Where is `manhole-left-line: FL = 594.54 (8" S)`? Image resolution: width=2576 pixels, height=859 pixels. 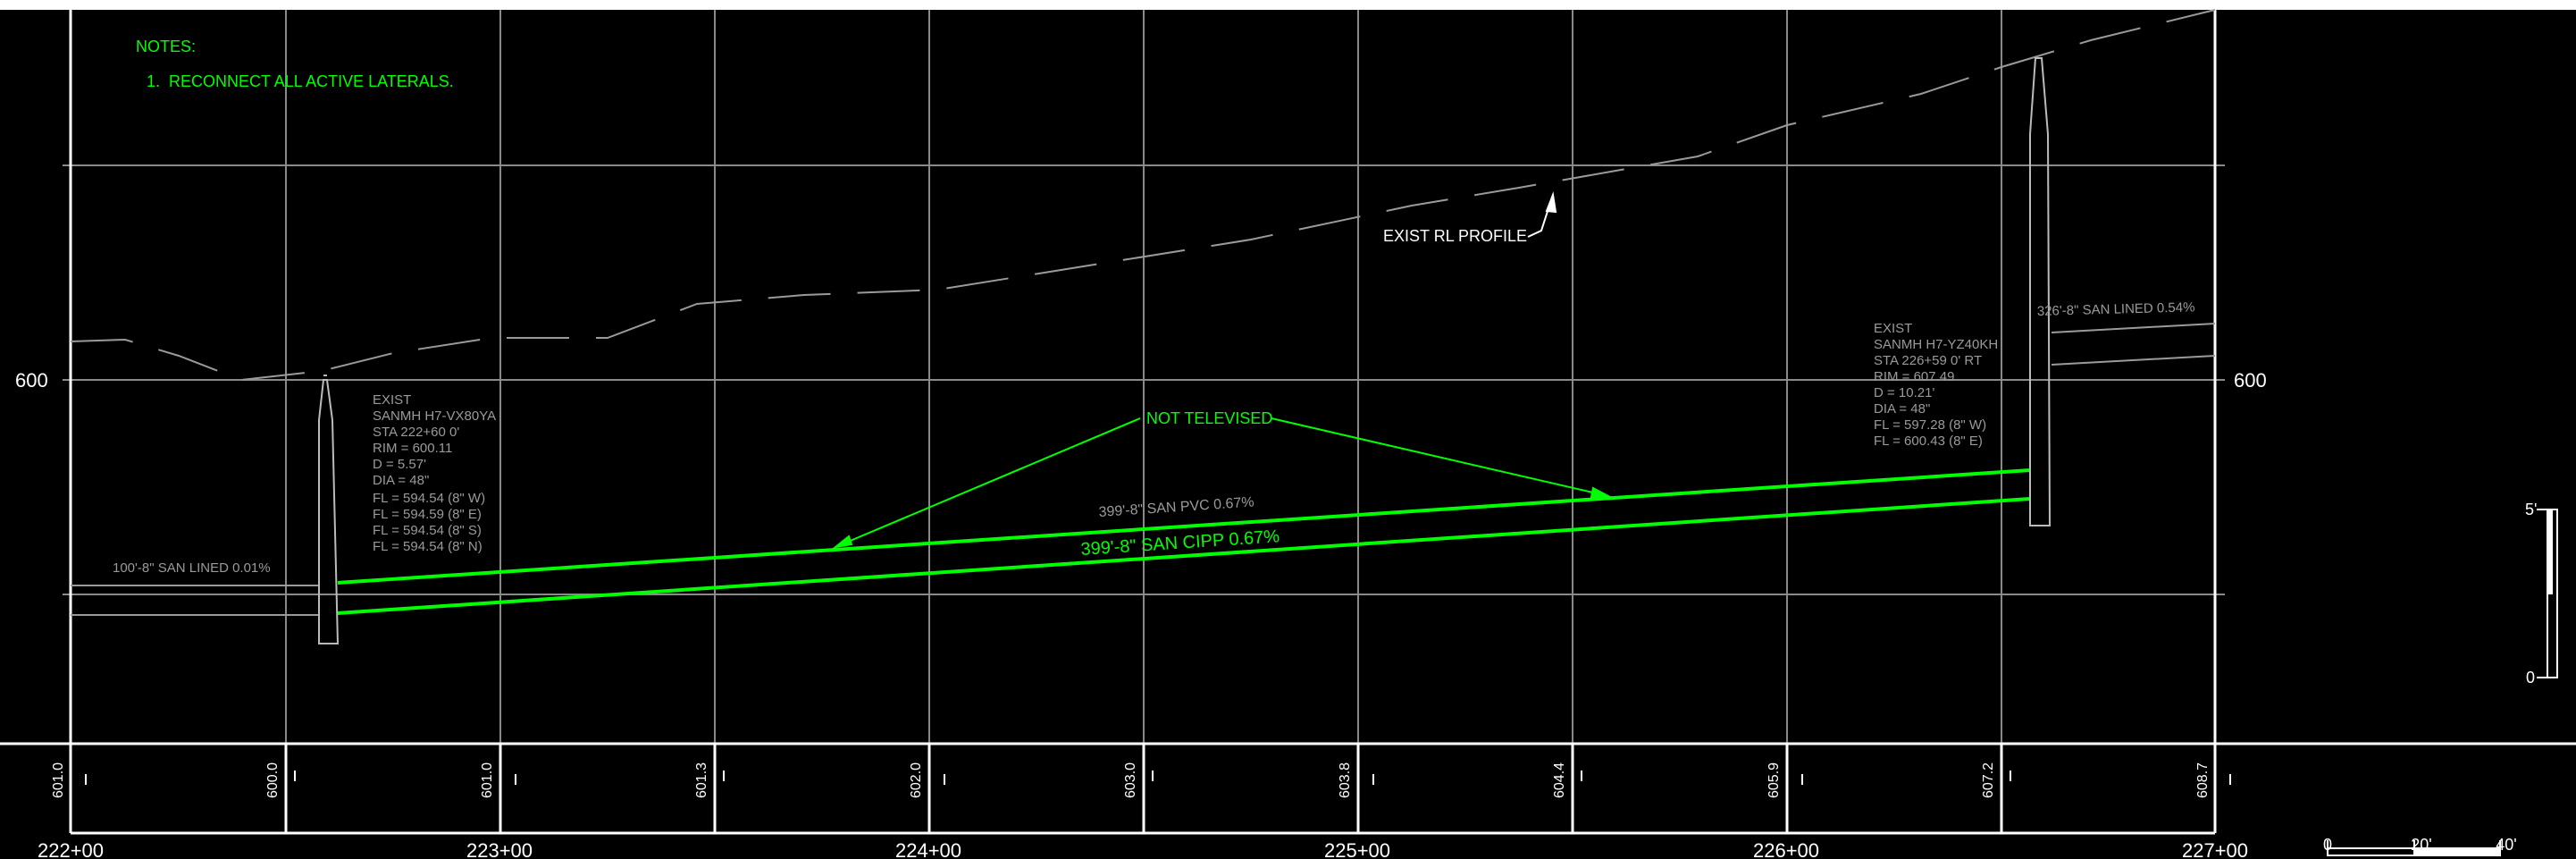 manhole-left-line: FL = 594.54 (8" S) is located at coordinates (427, 530).